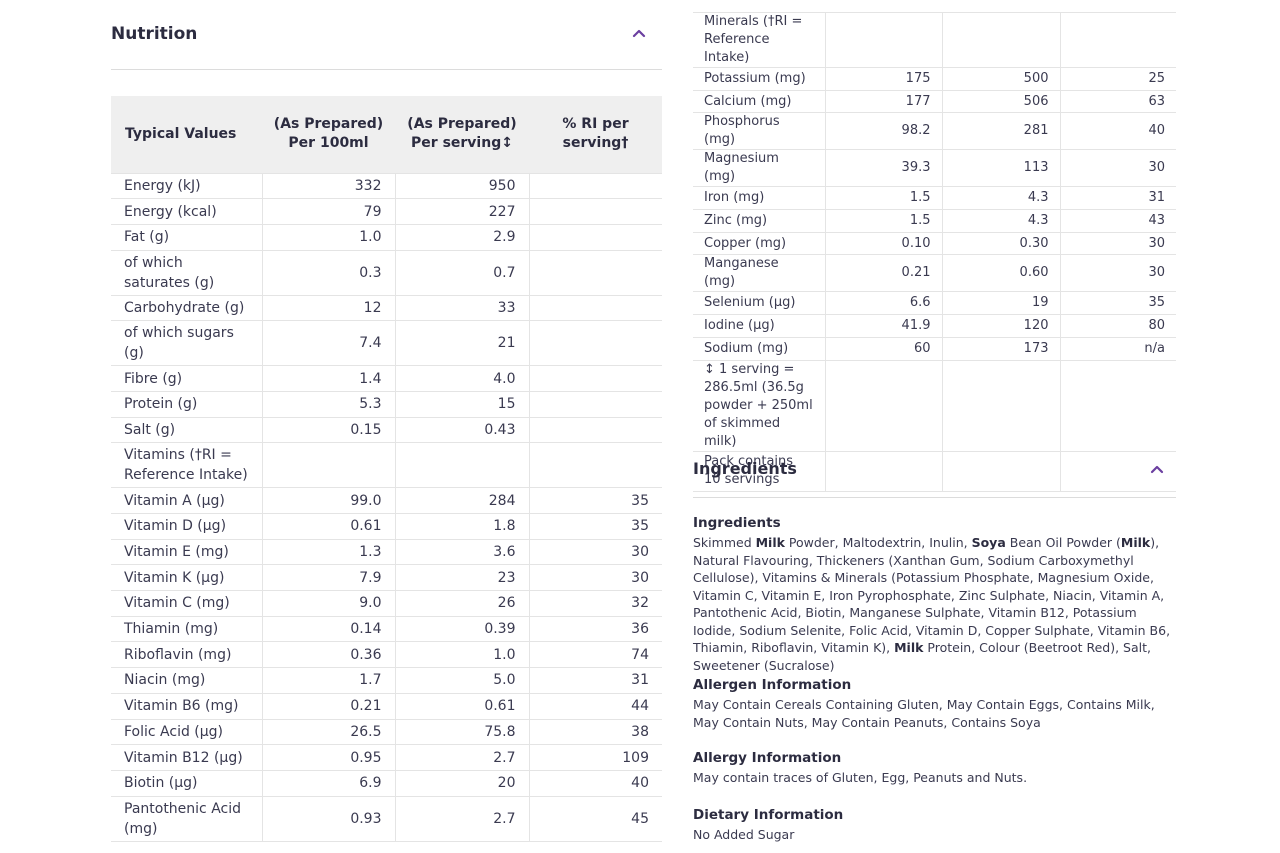 The image size is (1280, 853). I want to click on ri-percent: n/a, so click(1117, 348).